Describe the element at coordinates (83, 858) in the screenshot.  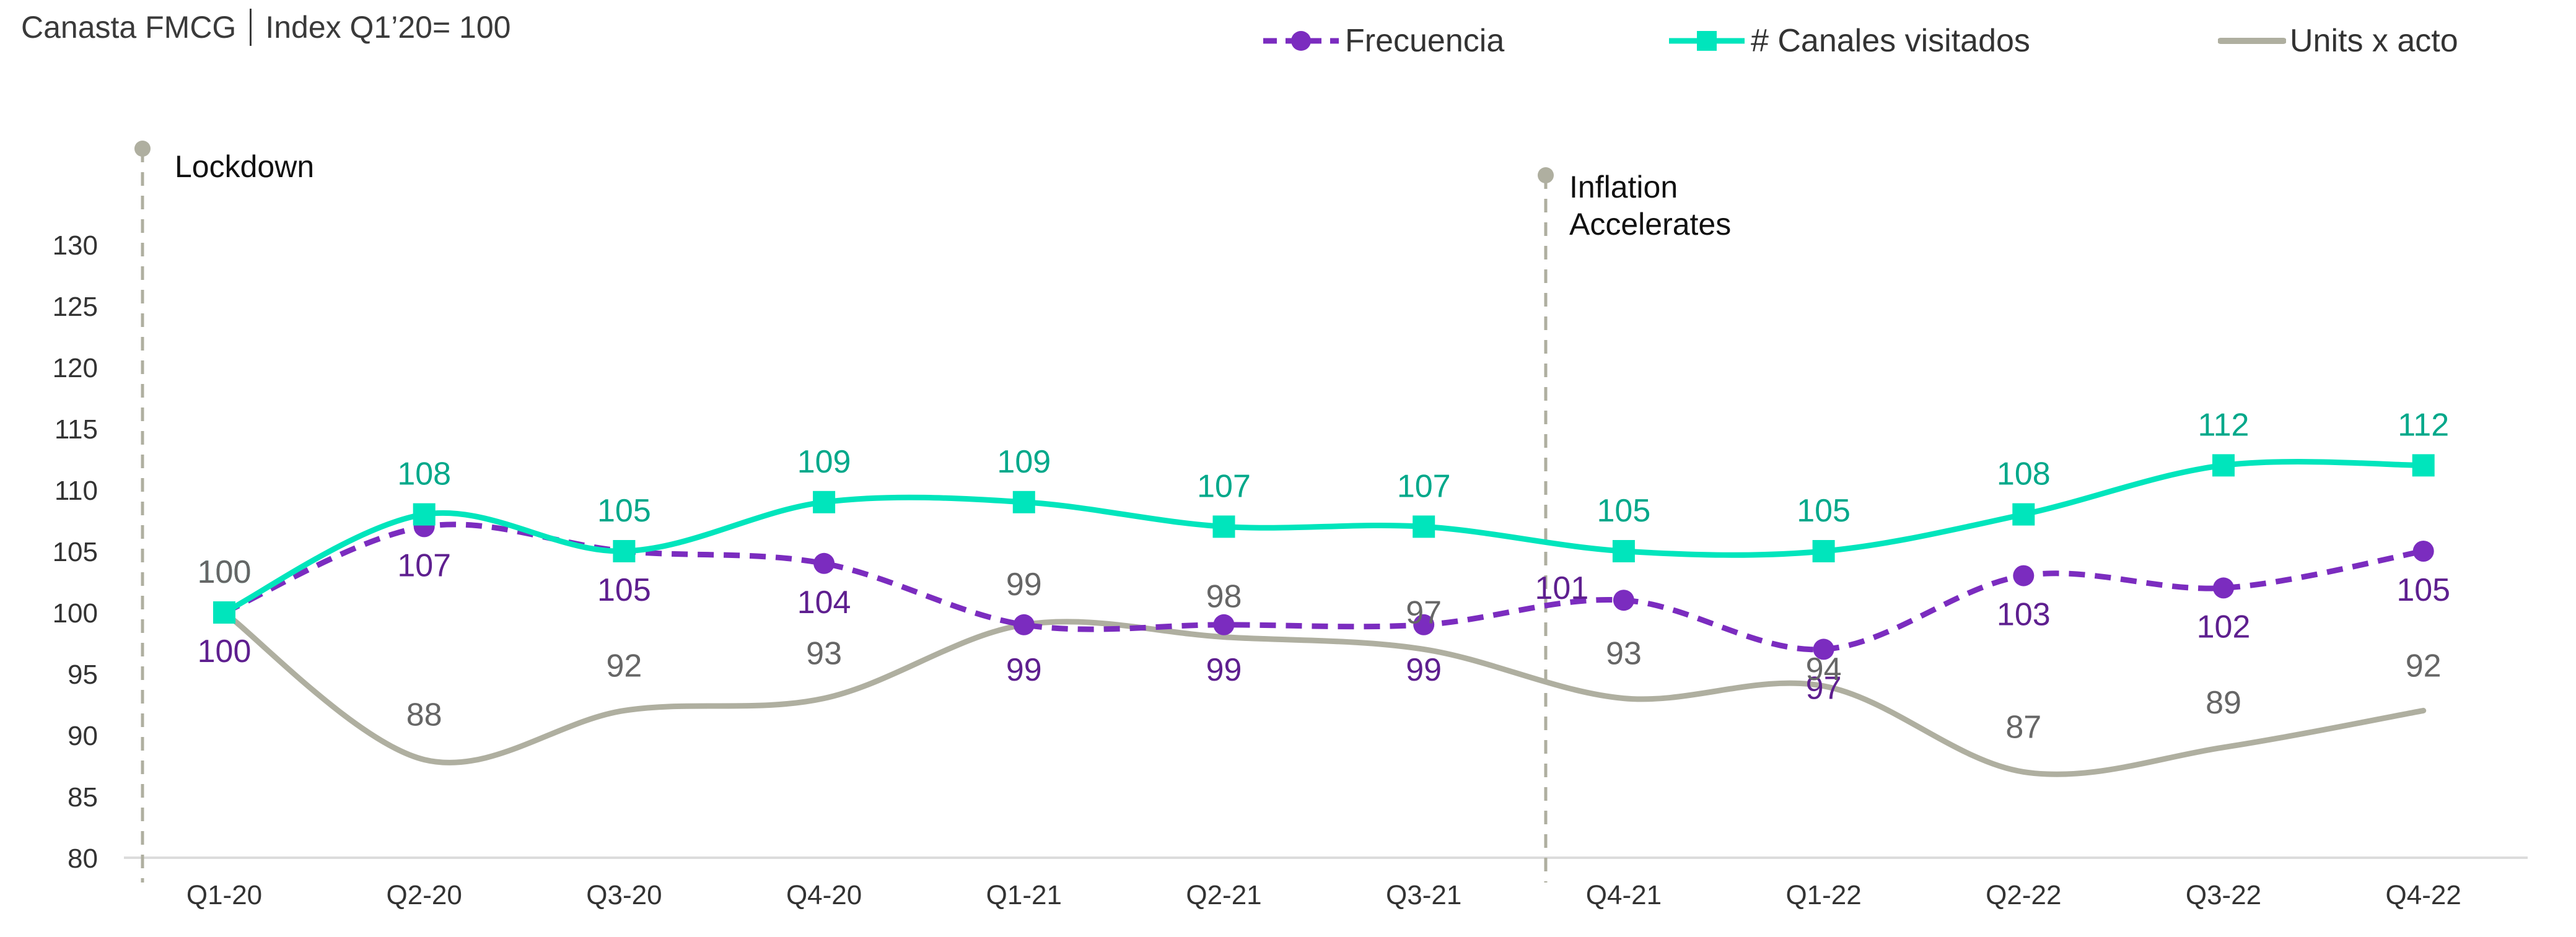
I see `y-tick-label: 80` at that location.